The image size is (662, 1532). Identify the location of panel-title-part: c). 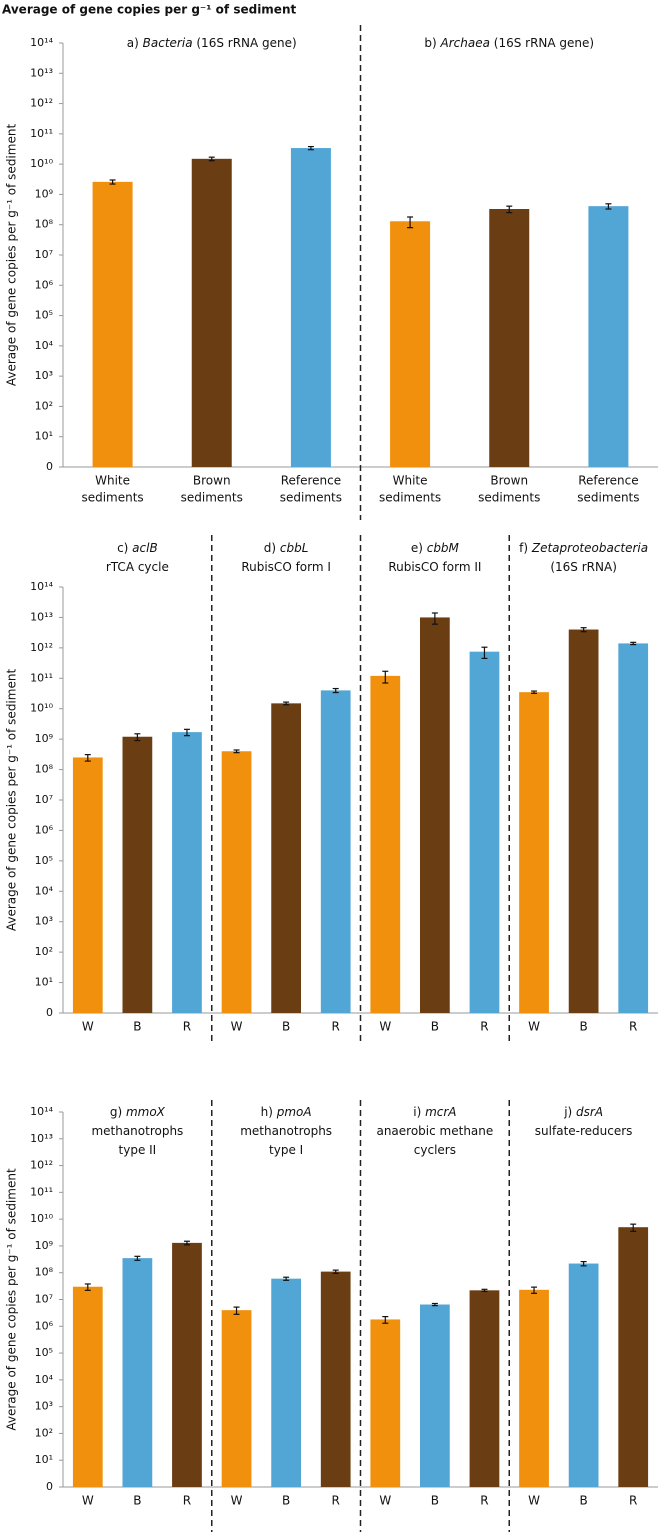
(124, 548).